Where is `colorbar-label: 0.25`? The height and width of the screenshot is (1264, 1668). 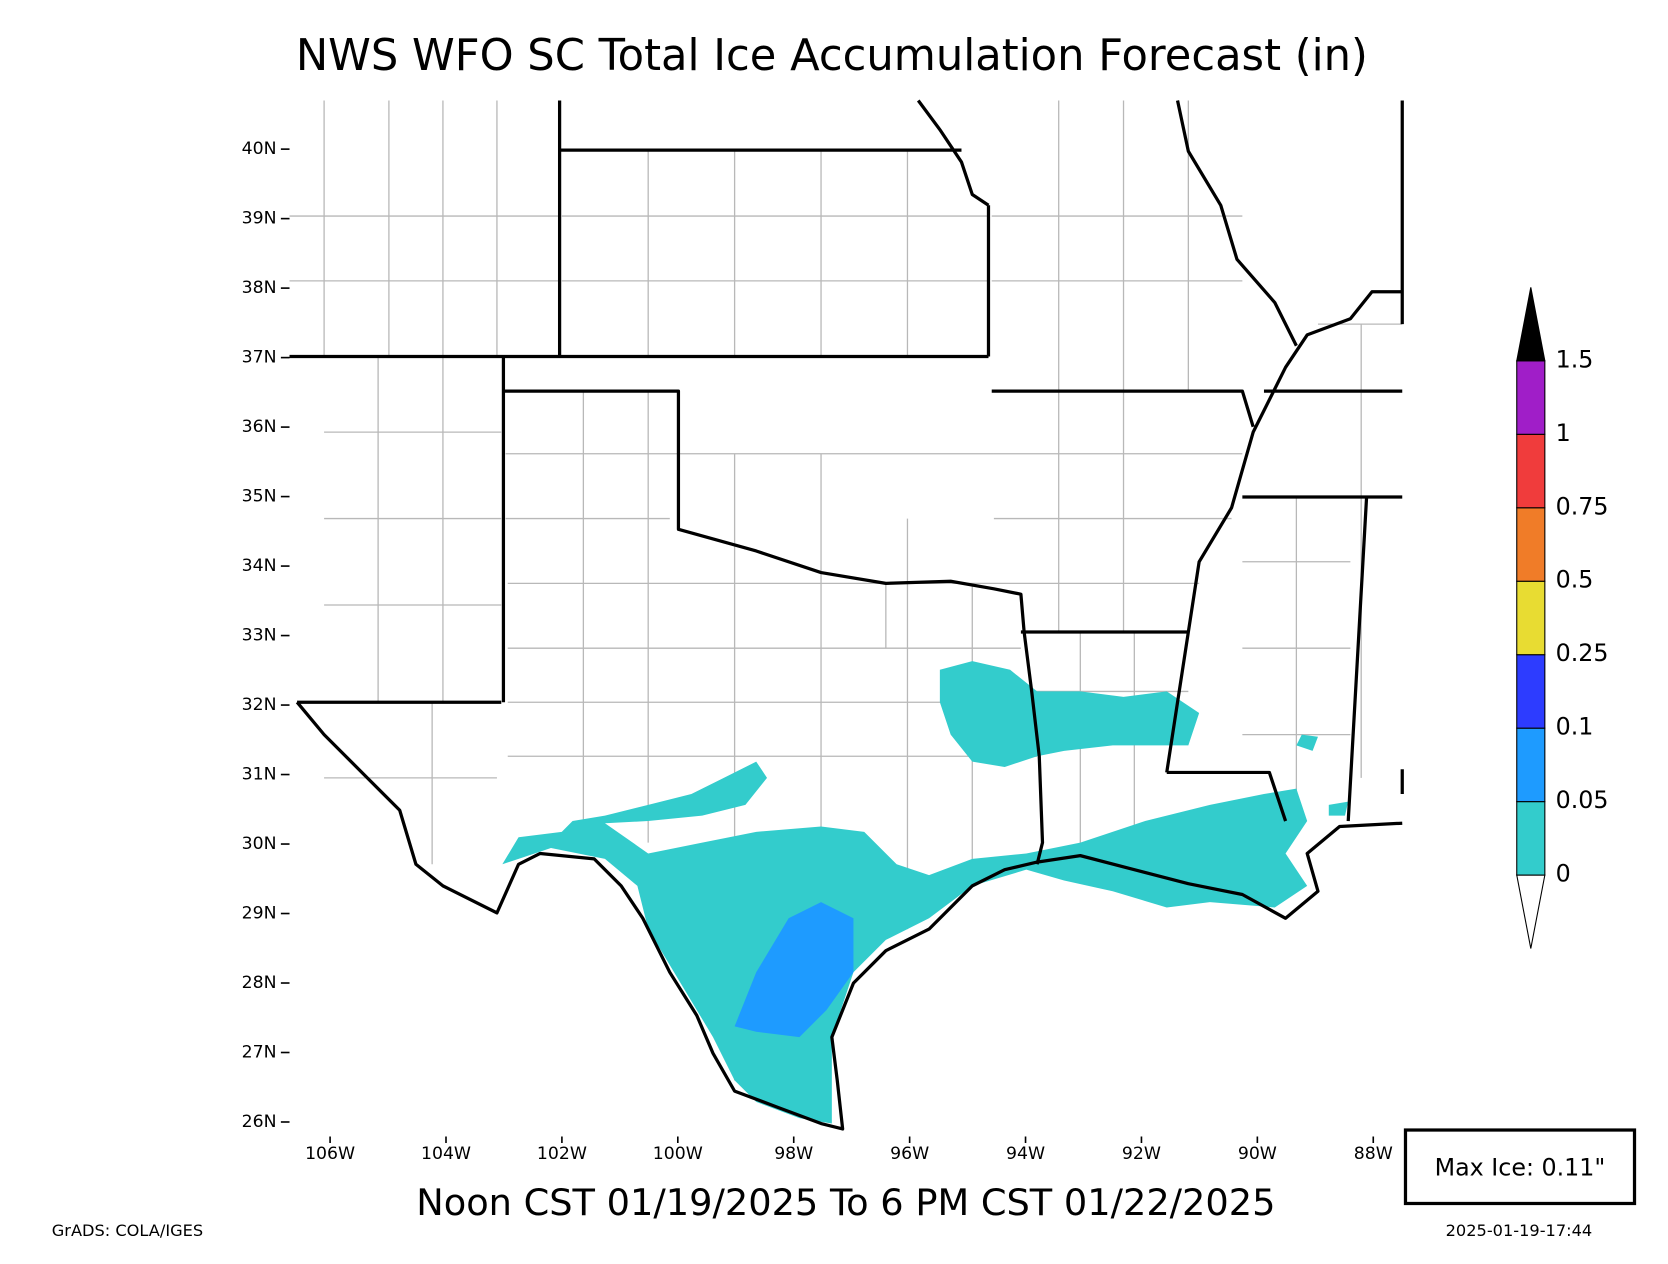
colorbar-label: 0.25 is located at coordinates (1582, 653).